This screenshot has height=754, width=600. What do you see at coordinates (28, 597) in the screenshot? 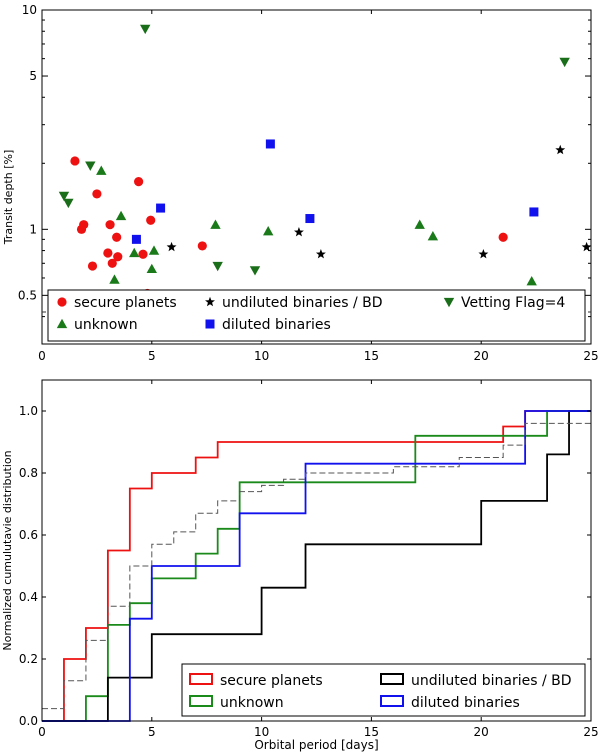
I see `bottom-y-tick-label: 0.4` at bounding box center [28, 597].